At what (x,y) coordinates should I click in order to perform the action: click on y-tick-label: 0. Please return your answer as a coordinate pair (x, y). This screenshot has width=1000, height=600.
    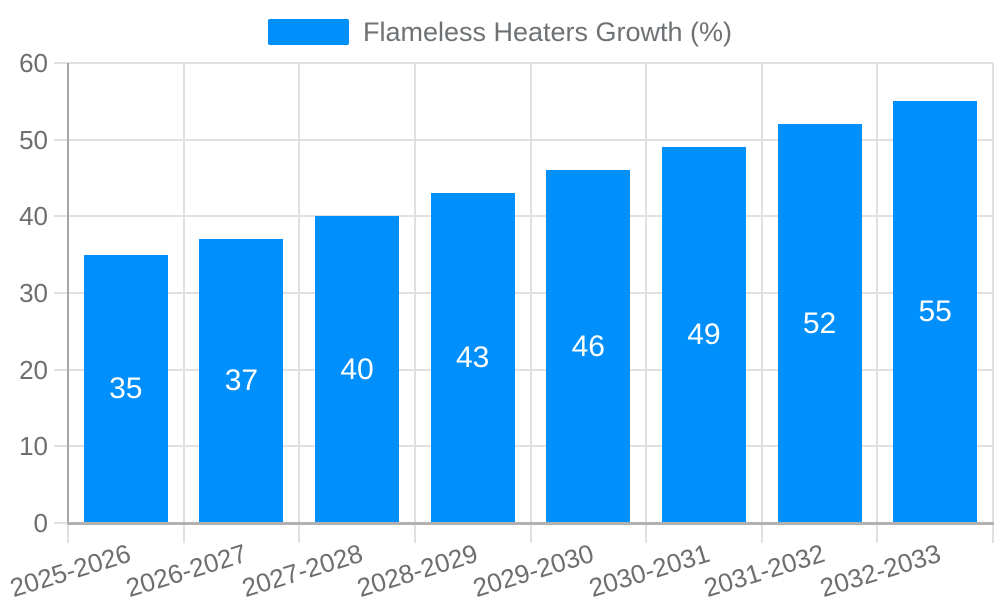
    Looking at the image, I should click on (40, 523).